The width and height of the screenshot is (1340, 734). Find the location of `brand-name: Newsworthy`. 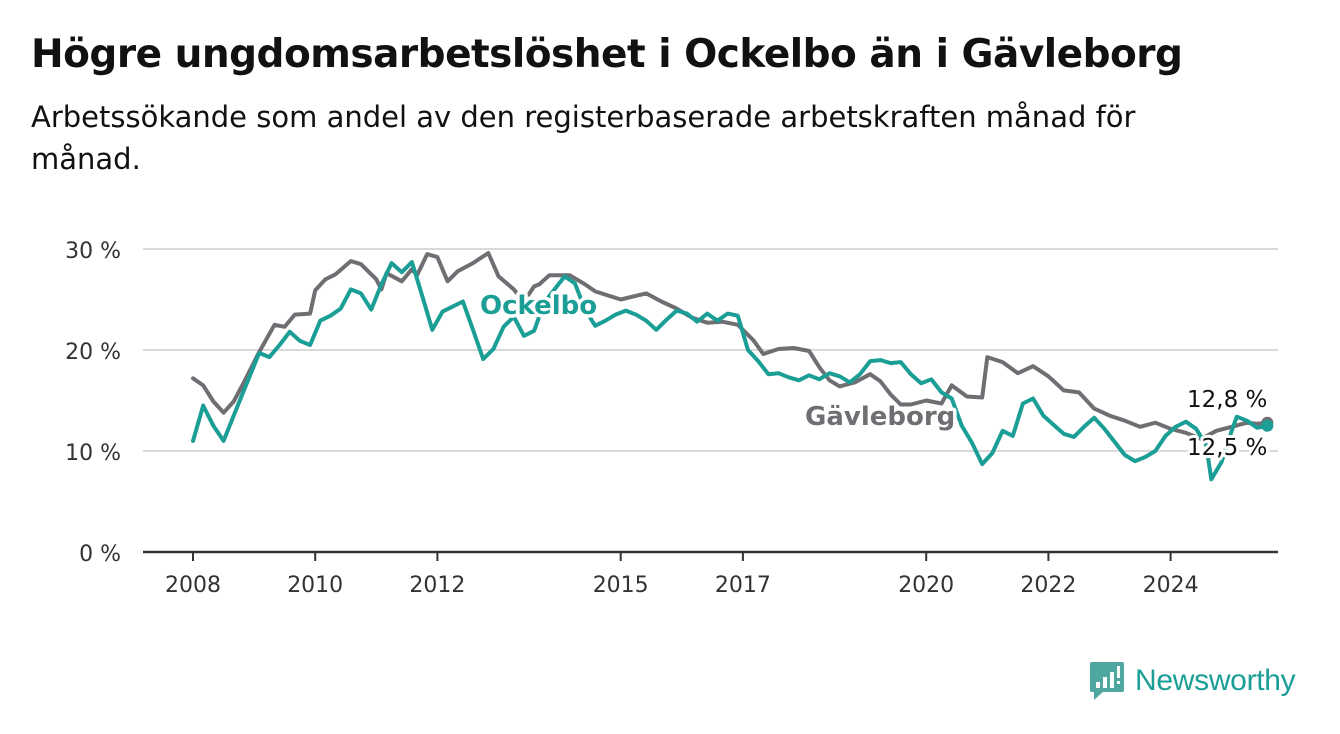

brand-name: Newsworthy is located at coordinates (1215, 680).